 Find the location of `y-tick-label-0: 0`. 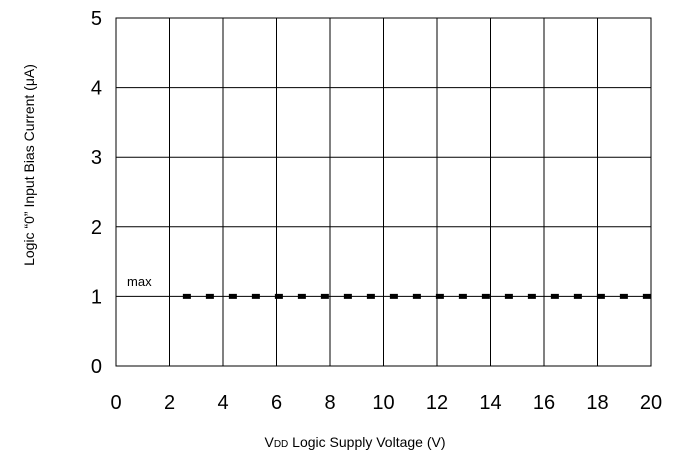

y-tick-label-0: 0 is located at coordinates (96, 367).